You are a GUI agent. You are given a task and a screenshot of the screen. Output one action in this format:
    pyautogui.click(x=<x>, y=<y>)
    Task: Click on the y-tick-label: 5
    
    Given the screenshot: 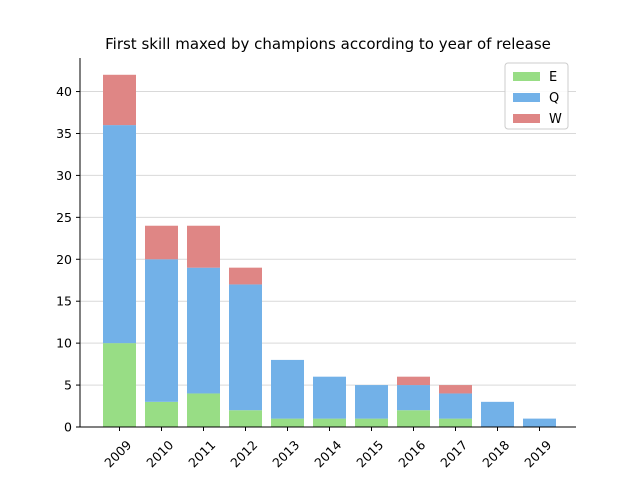 What is the action you would take?
    pyautogui.click(x=68, y=385)
    